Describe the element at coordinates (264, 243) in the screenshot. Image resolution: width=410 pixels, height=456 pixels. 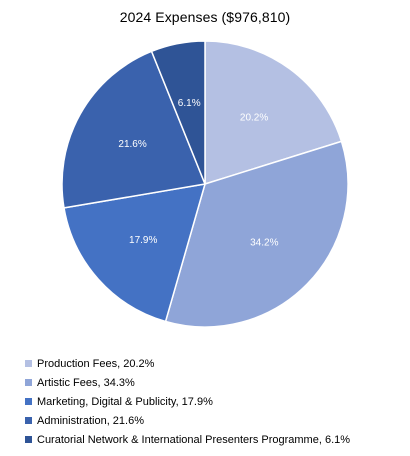
I see `slice-data-label-1: 34.2%` at that location.